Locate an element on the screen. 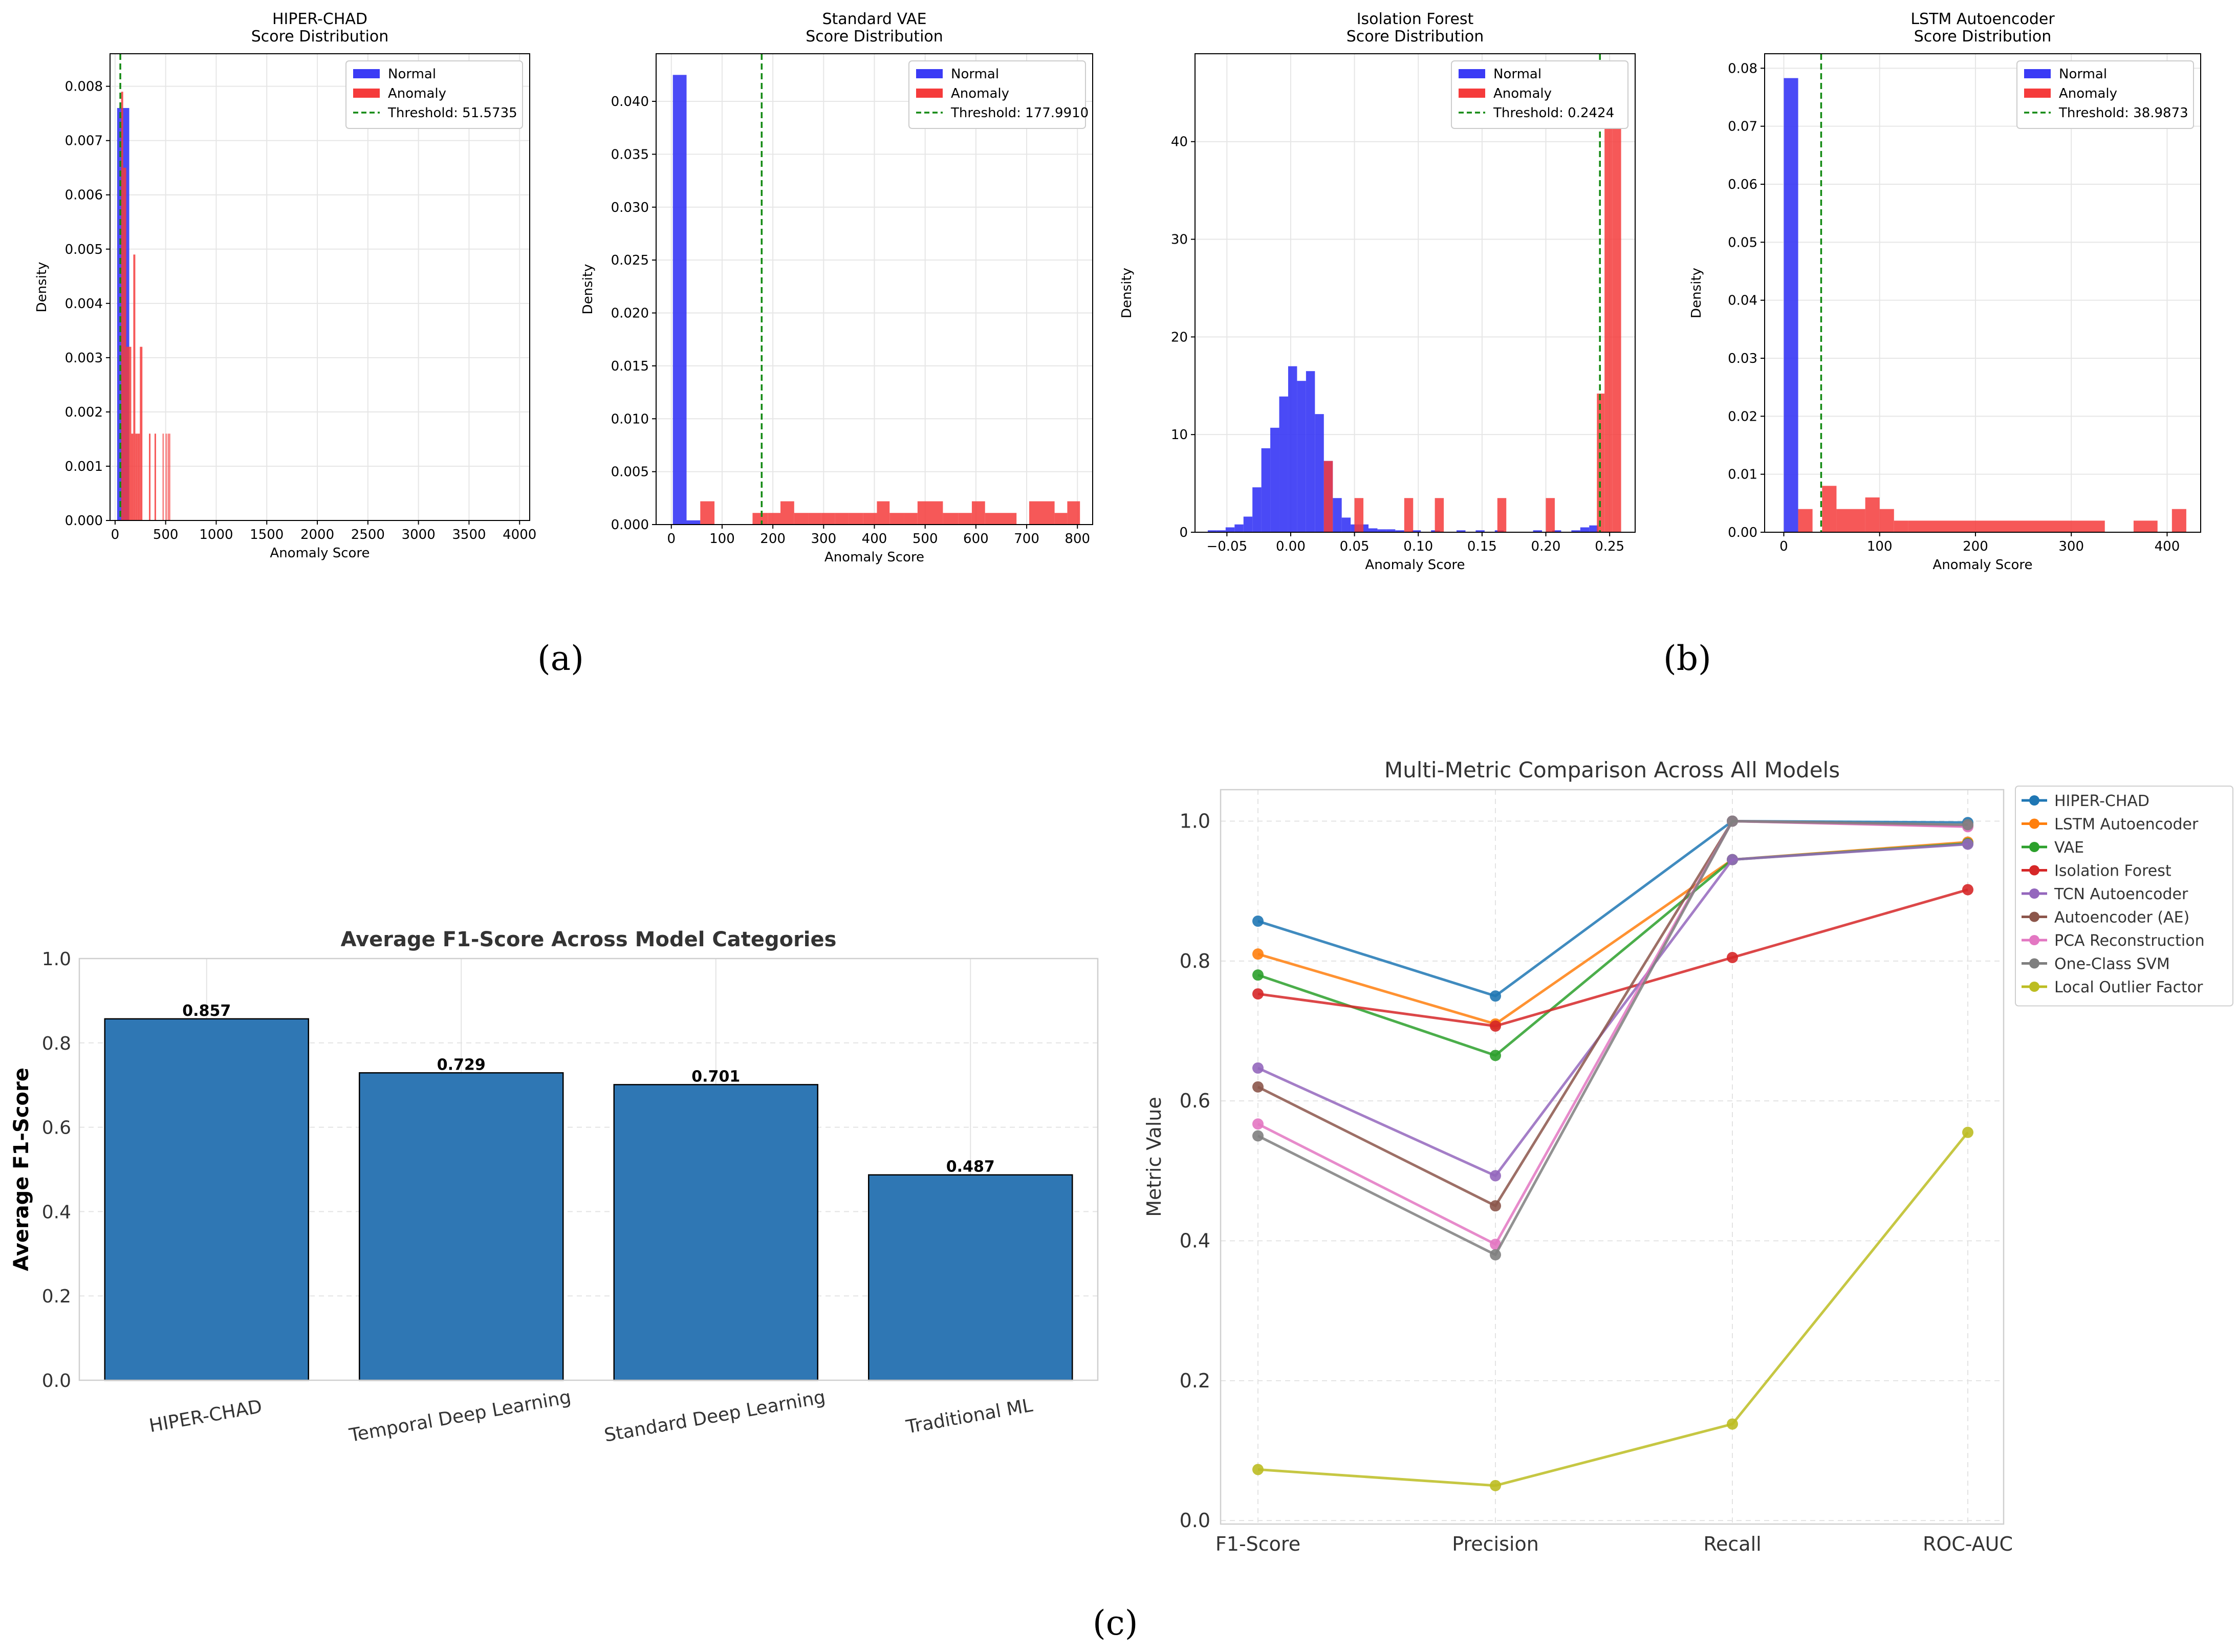  vae-xtick-label: 600 is located at coordinates (976, 539).